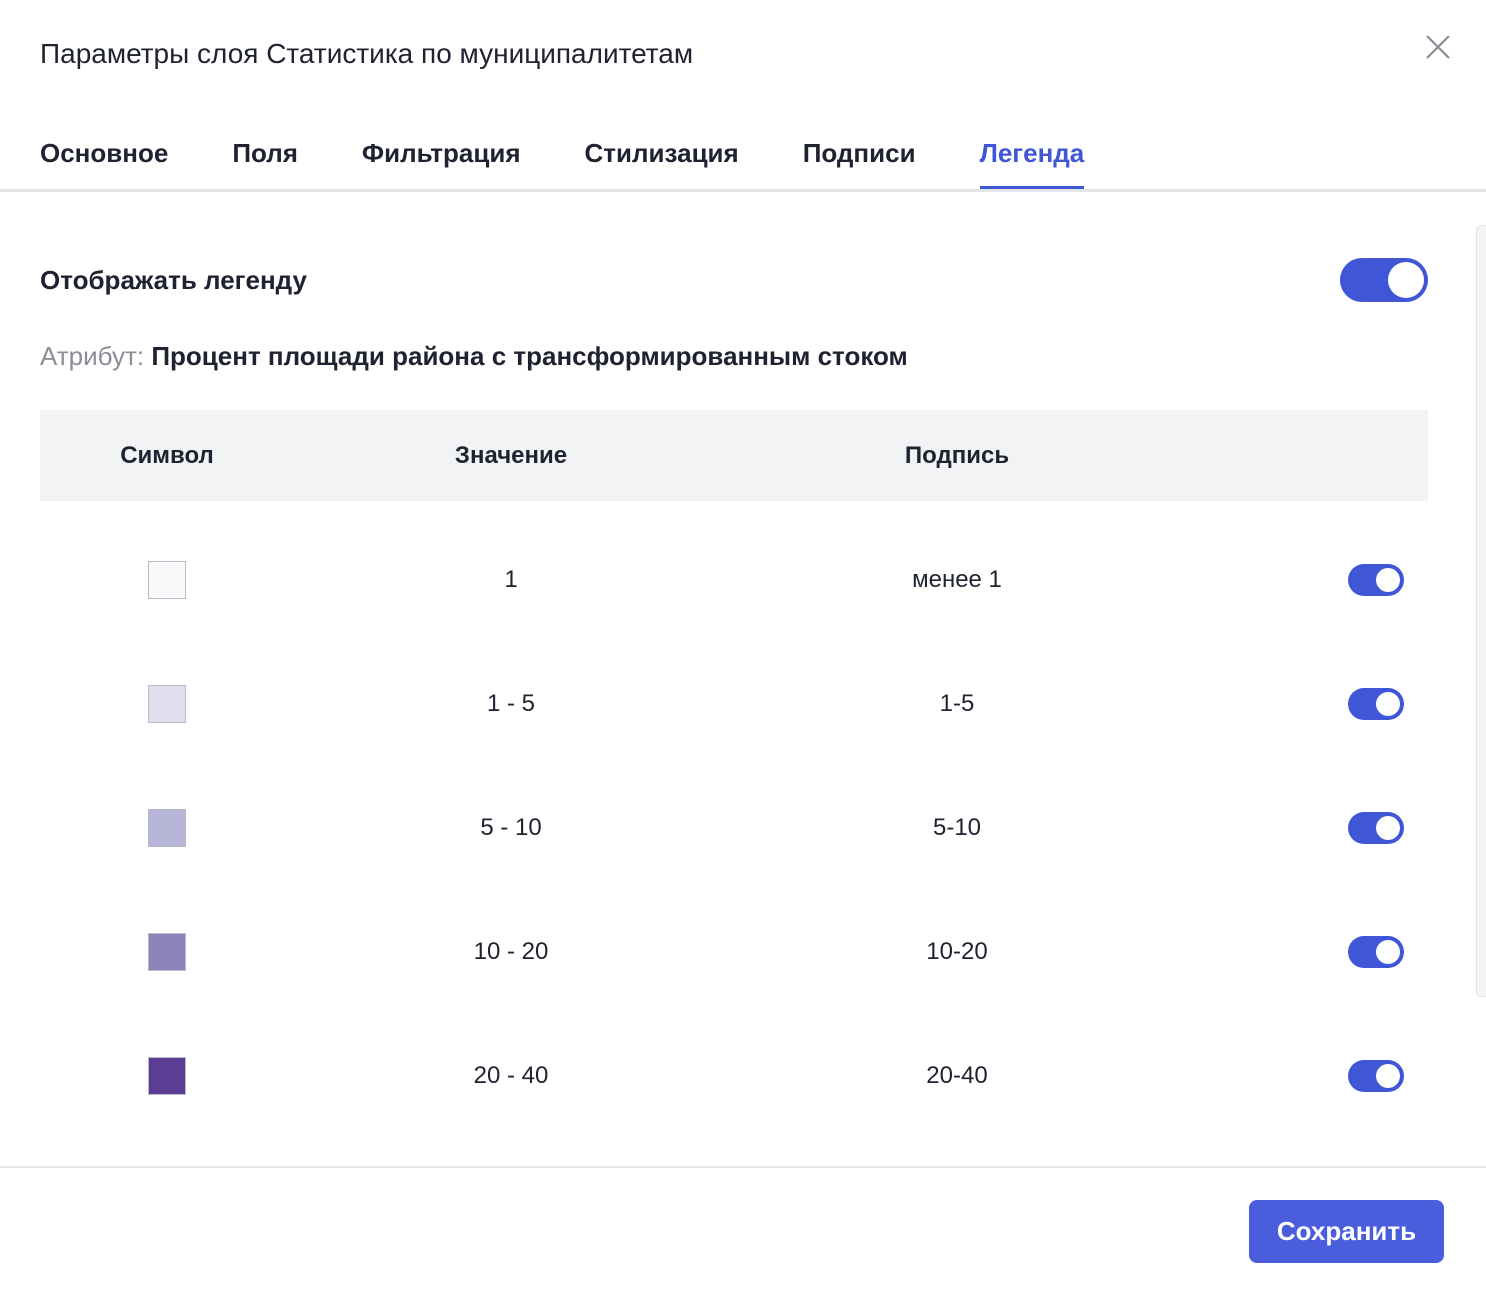 The width and height of the screenshot is (1486, 1290). I want to click on label-cell: 5-10, so click(957, 827).